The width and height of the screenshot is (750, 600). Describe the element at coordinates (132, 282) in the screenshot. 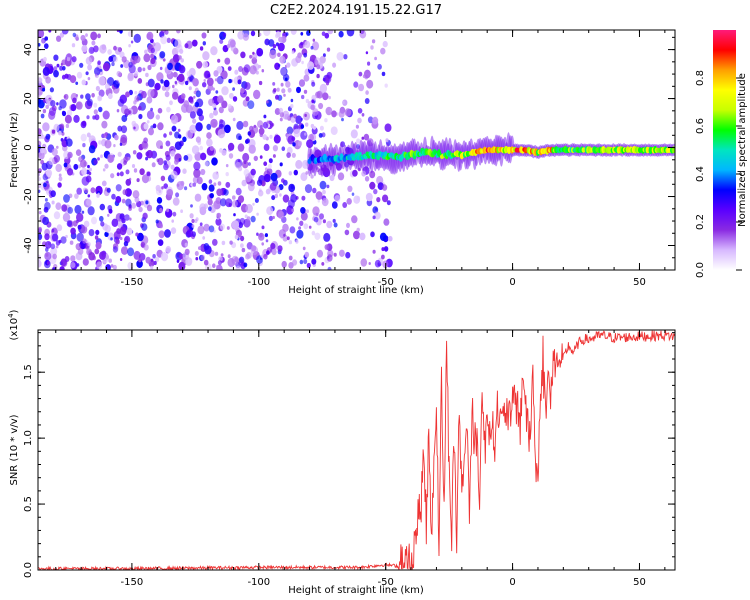

I see `spectrogram-x-tick-label: -150` at that location.